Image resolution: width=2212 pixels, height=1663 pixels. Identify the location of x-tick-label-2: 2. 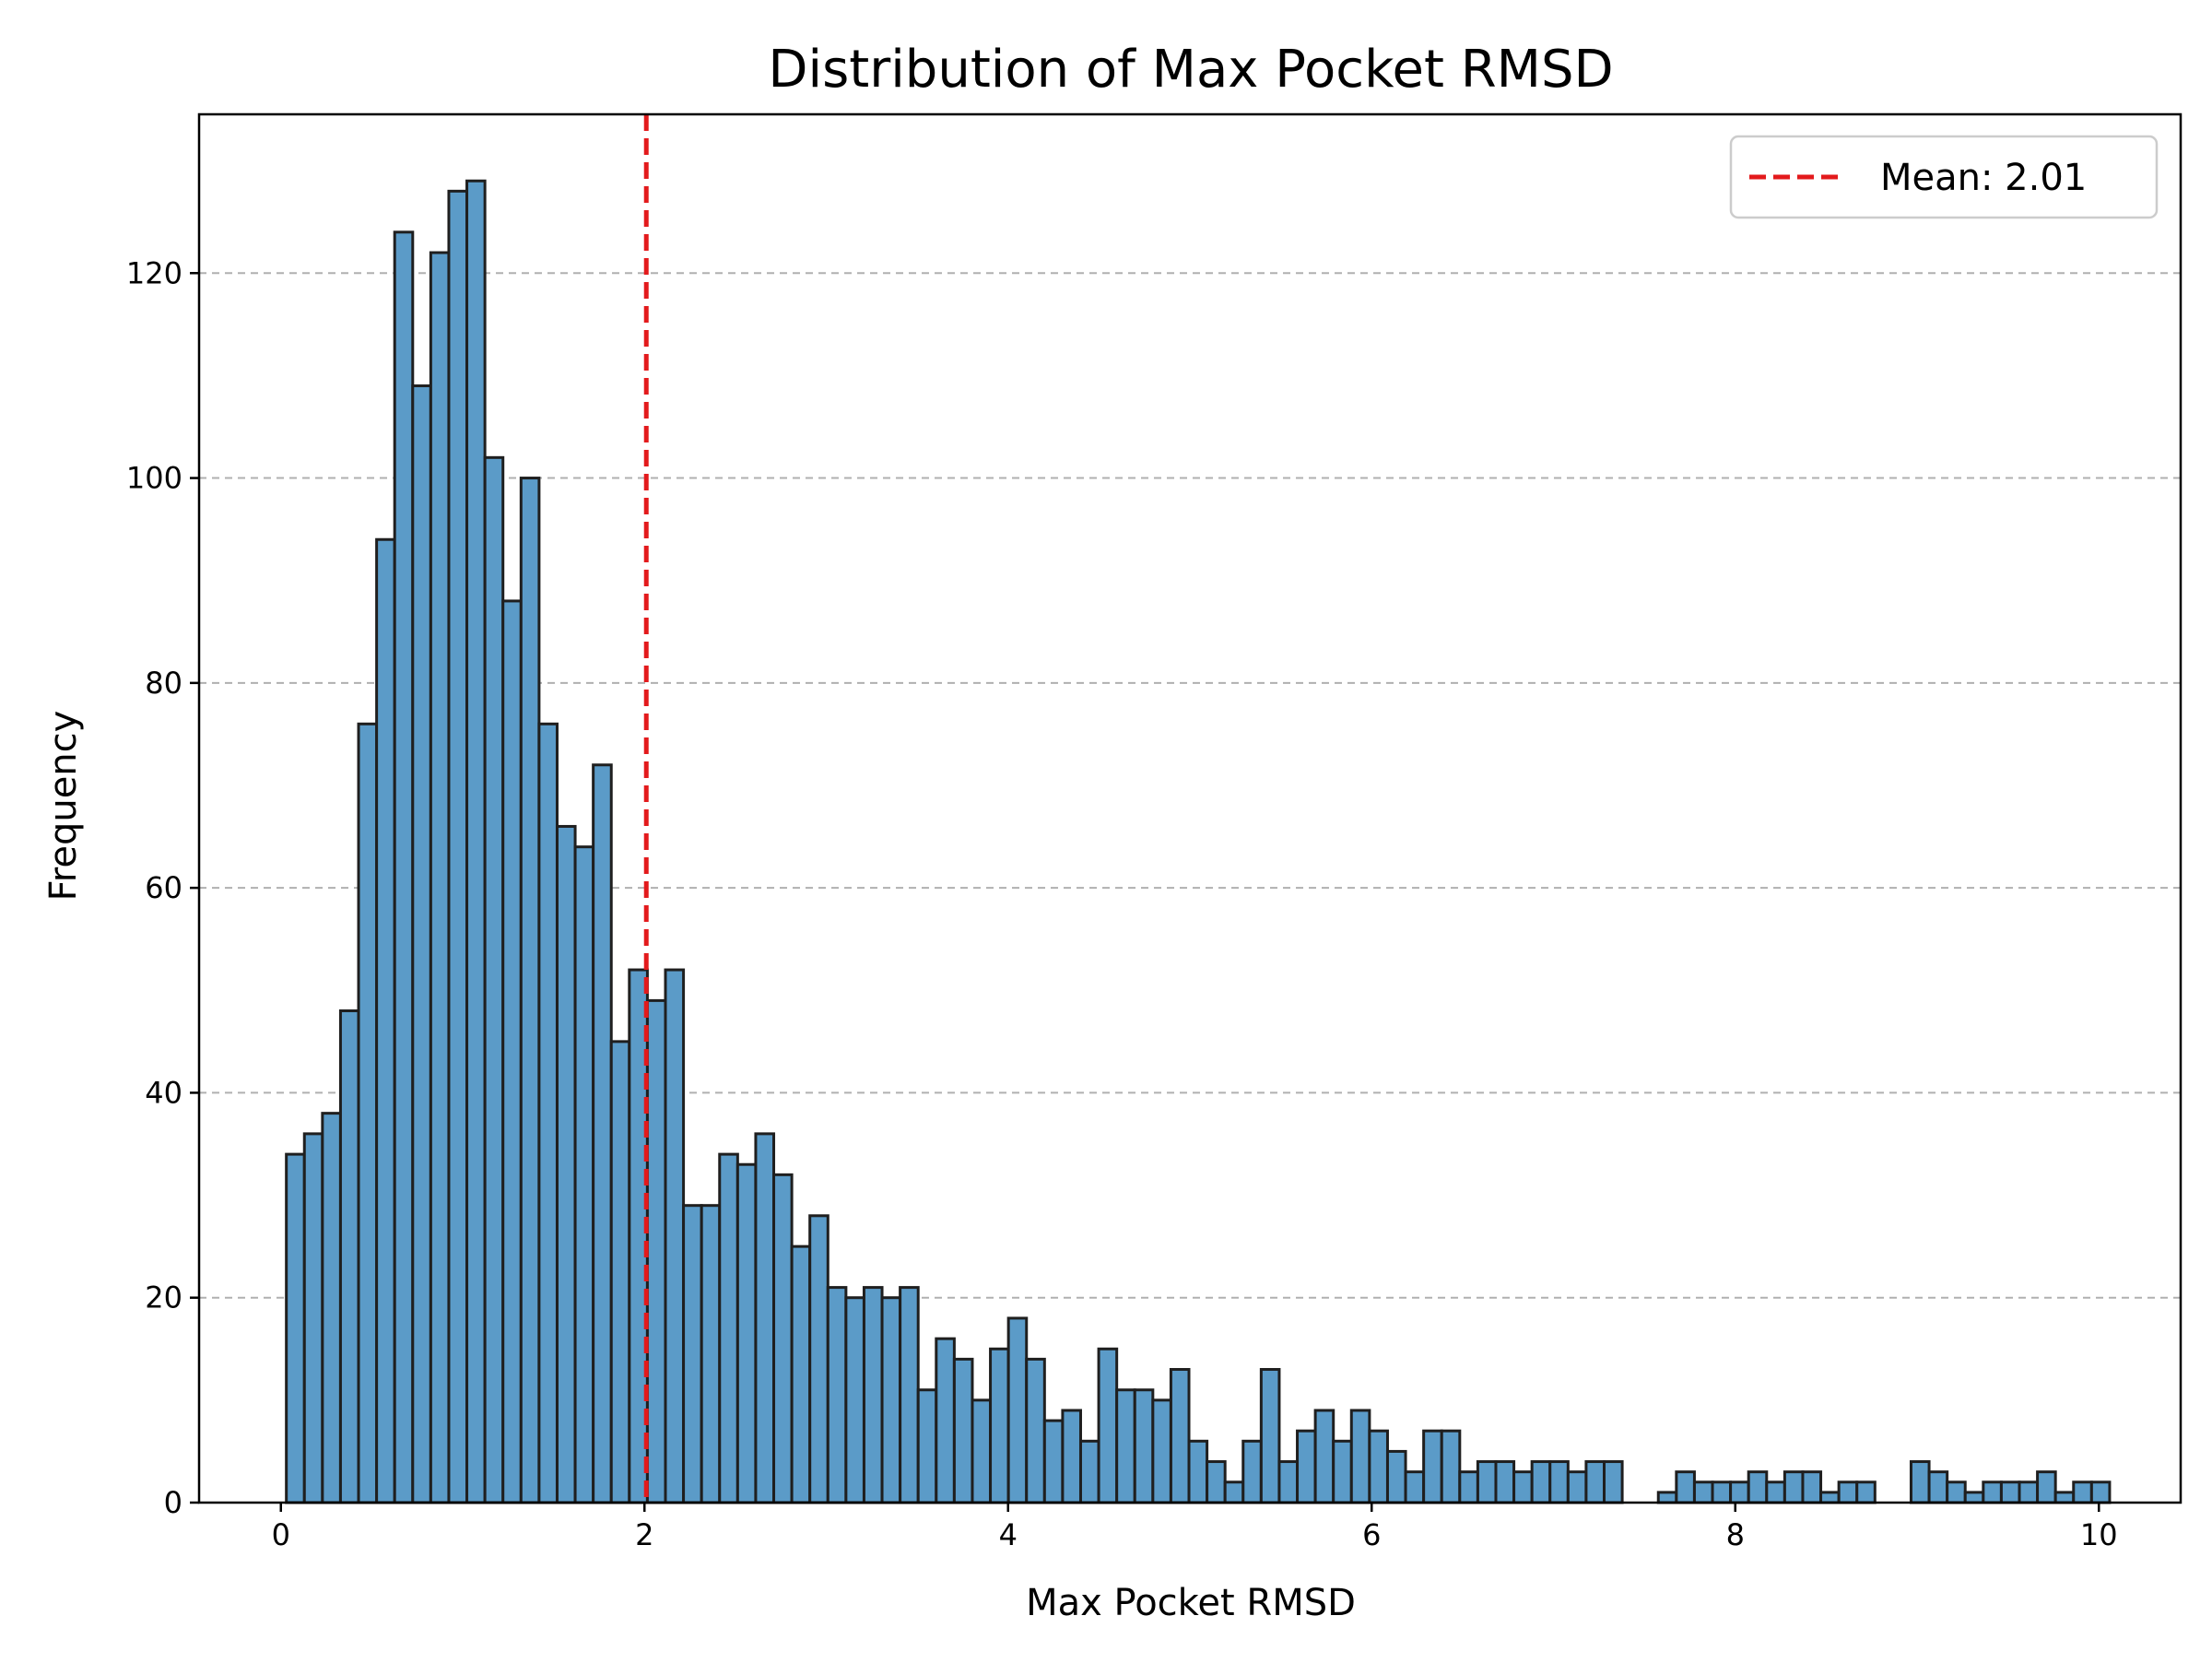
(644, 1534).